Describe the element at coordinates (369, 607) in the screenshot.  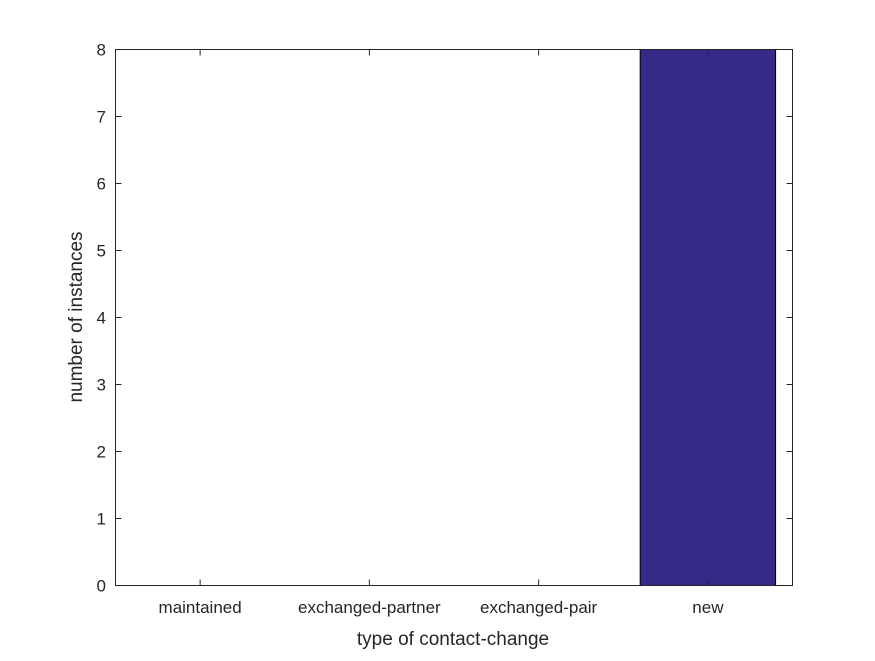
I see `x-tick-label: exchanged-partner` at that location.